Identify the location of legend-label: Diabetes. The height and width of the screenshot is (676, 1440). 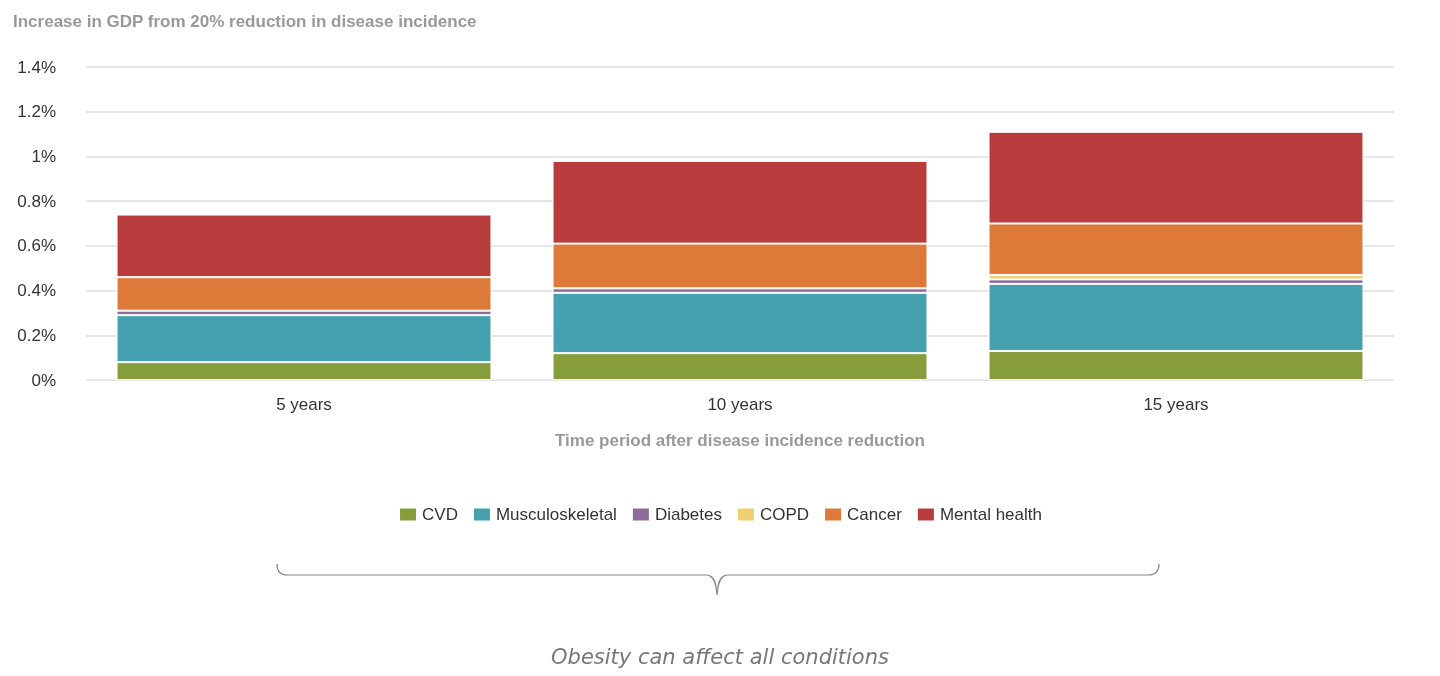
(688, 514).